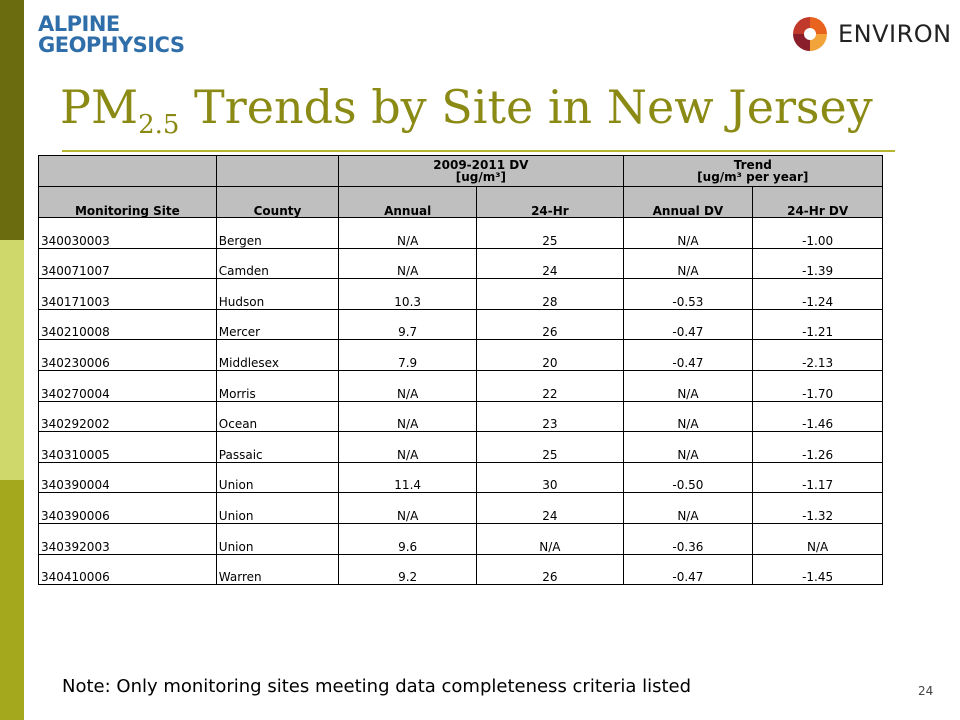  Describe the element at coordinates (926, 691) in the screenshot. I see `page-number: 24` at that location.